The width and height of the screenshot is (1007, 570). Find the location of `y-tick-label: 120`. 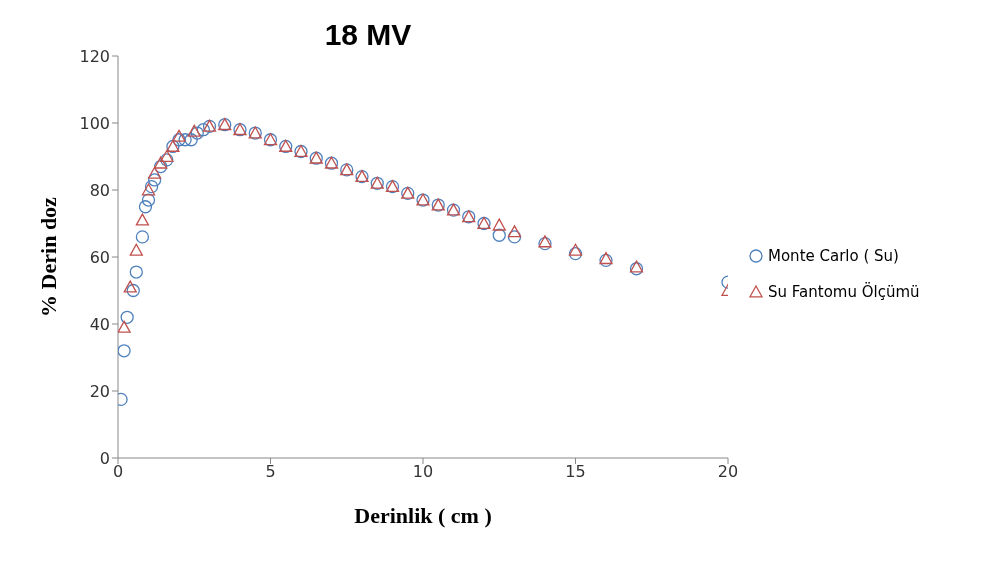

y-tick-label: 120 is located at coordinates (94, 56).